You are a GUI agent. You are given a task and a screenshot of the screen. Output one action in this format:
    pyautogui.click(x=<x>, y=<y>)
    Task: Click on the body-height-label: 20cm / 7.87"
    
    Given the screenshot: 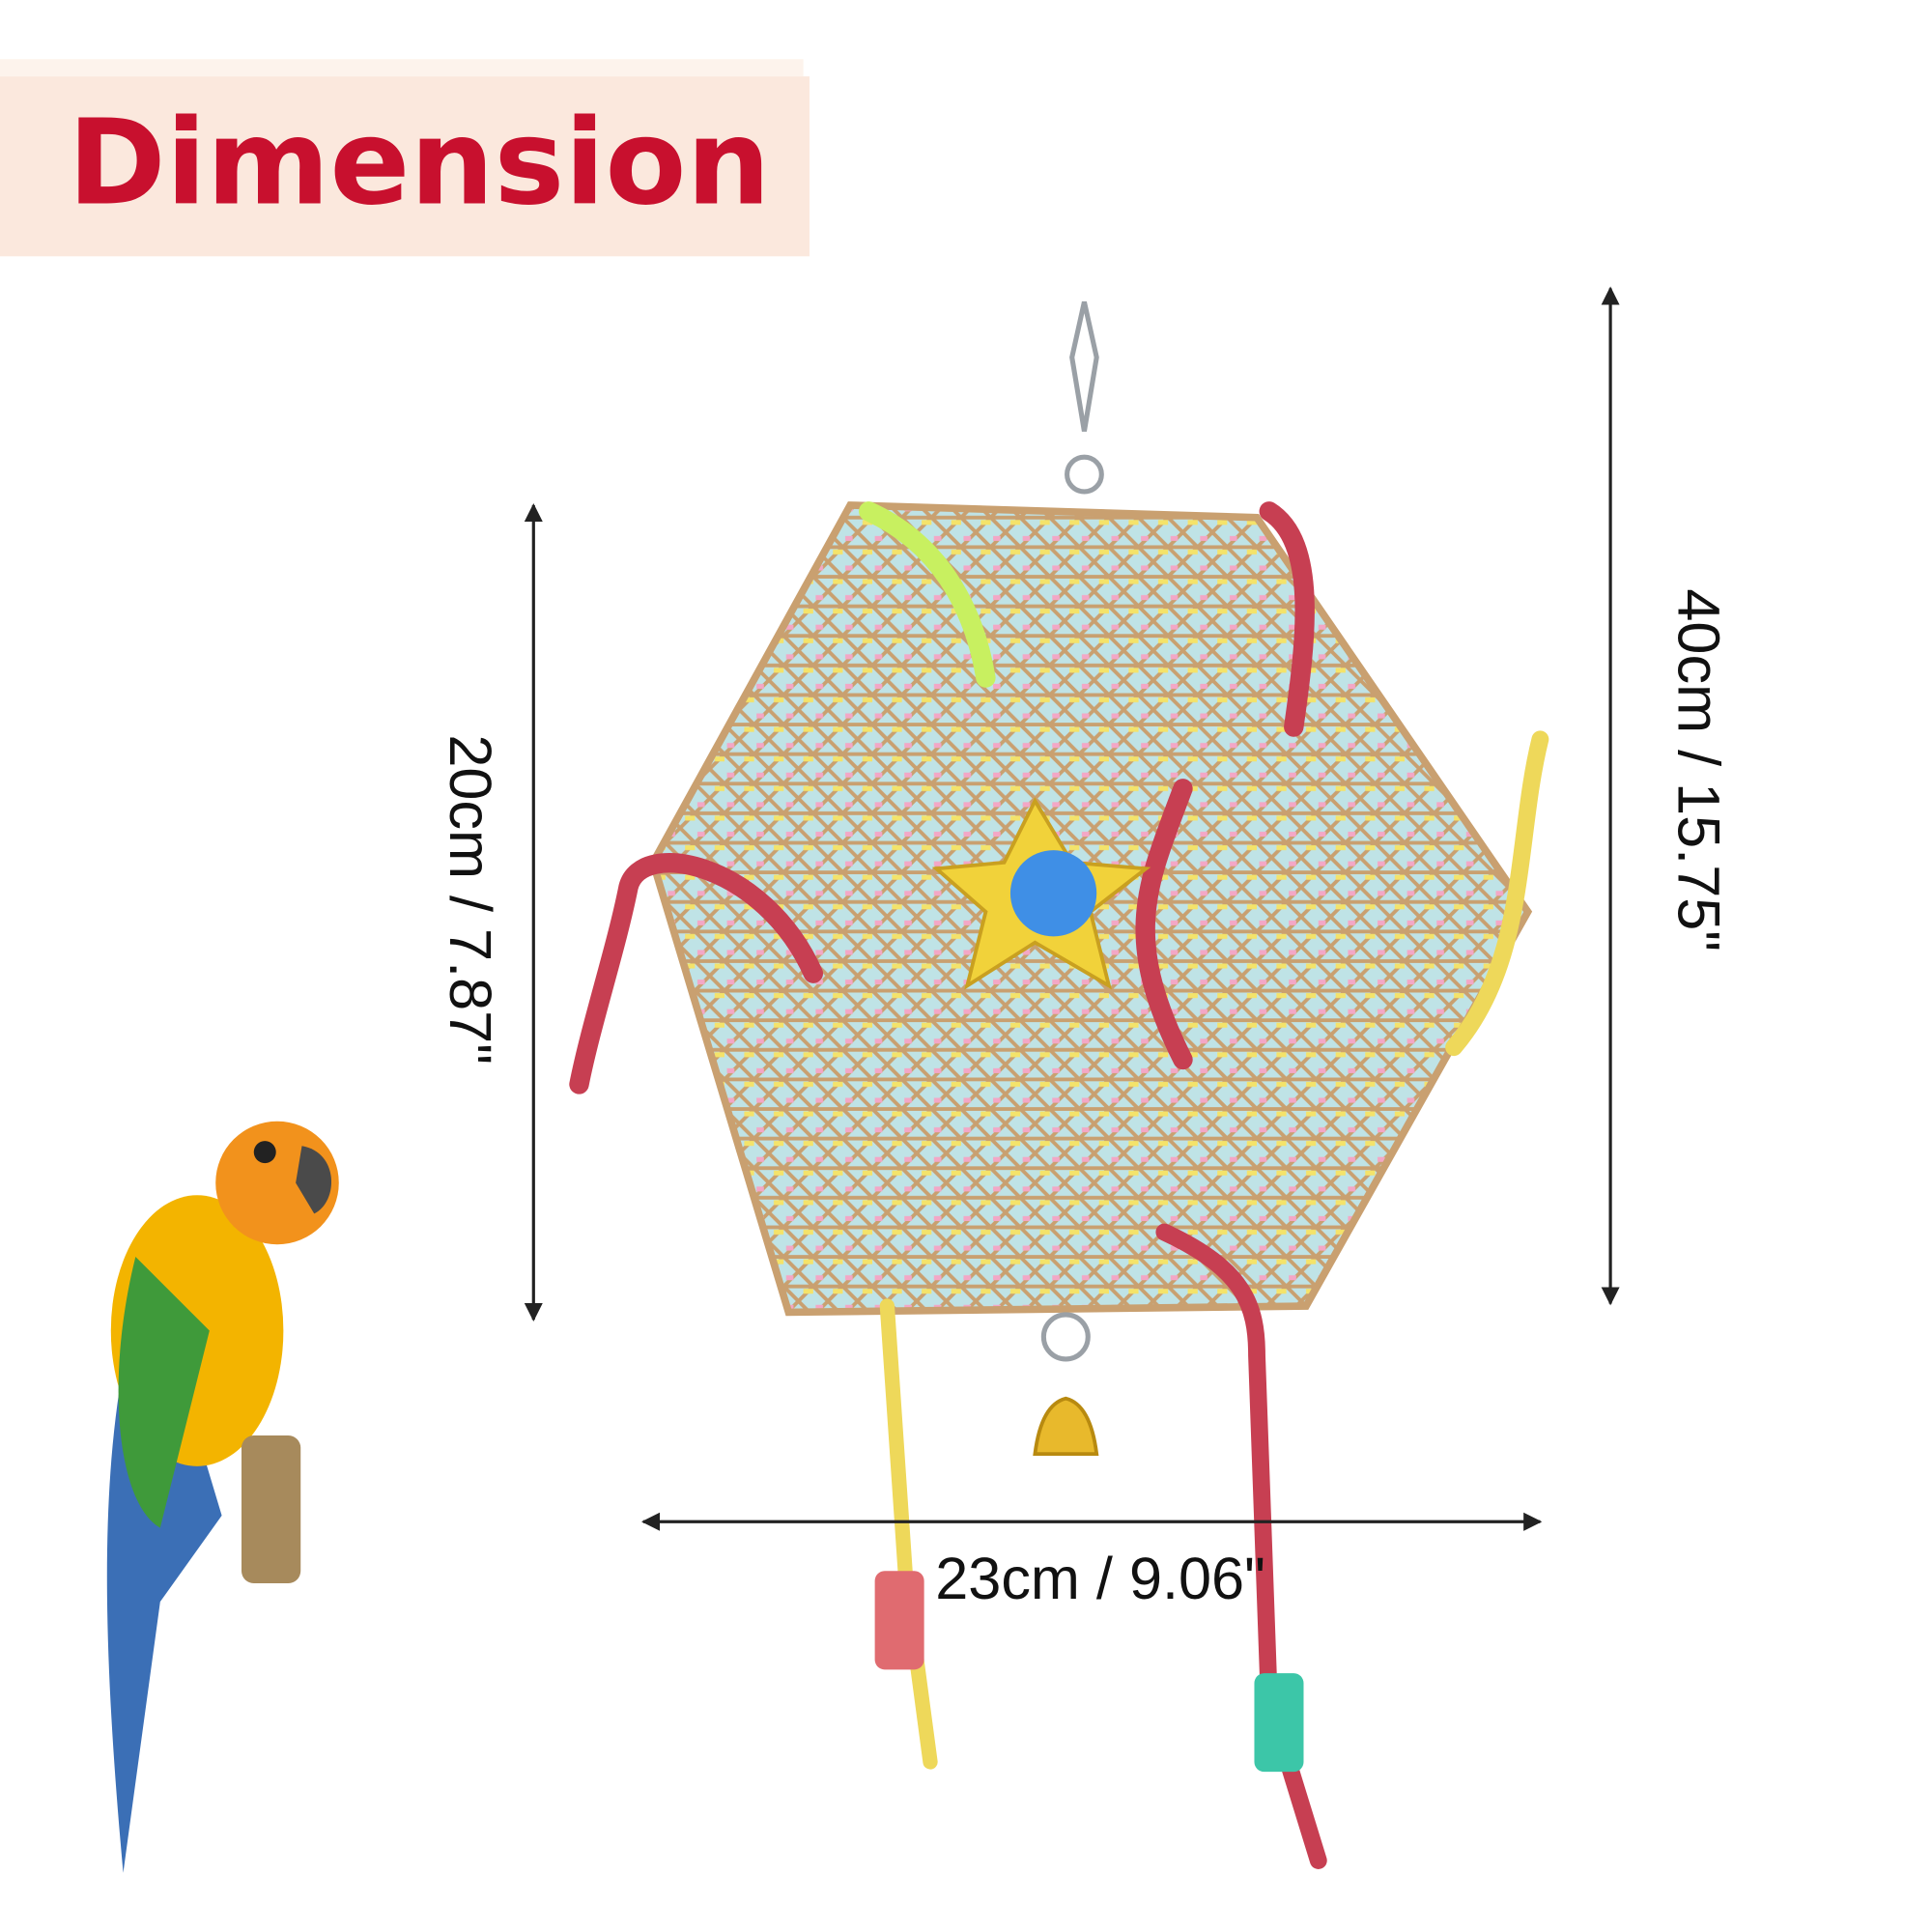 What is the action you would take?
    pyautogui.click(x=470, y=899)
    